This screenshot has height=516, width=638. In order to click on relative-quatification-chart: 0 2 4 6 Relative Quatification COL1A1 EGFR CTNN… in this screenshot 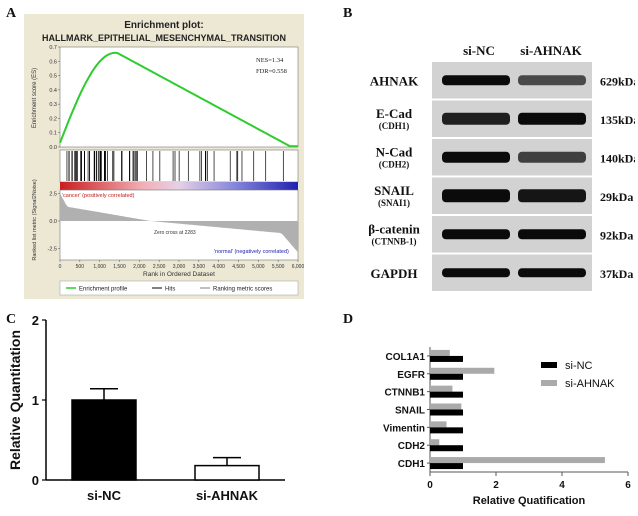, I will do `click(507, 427)`.